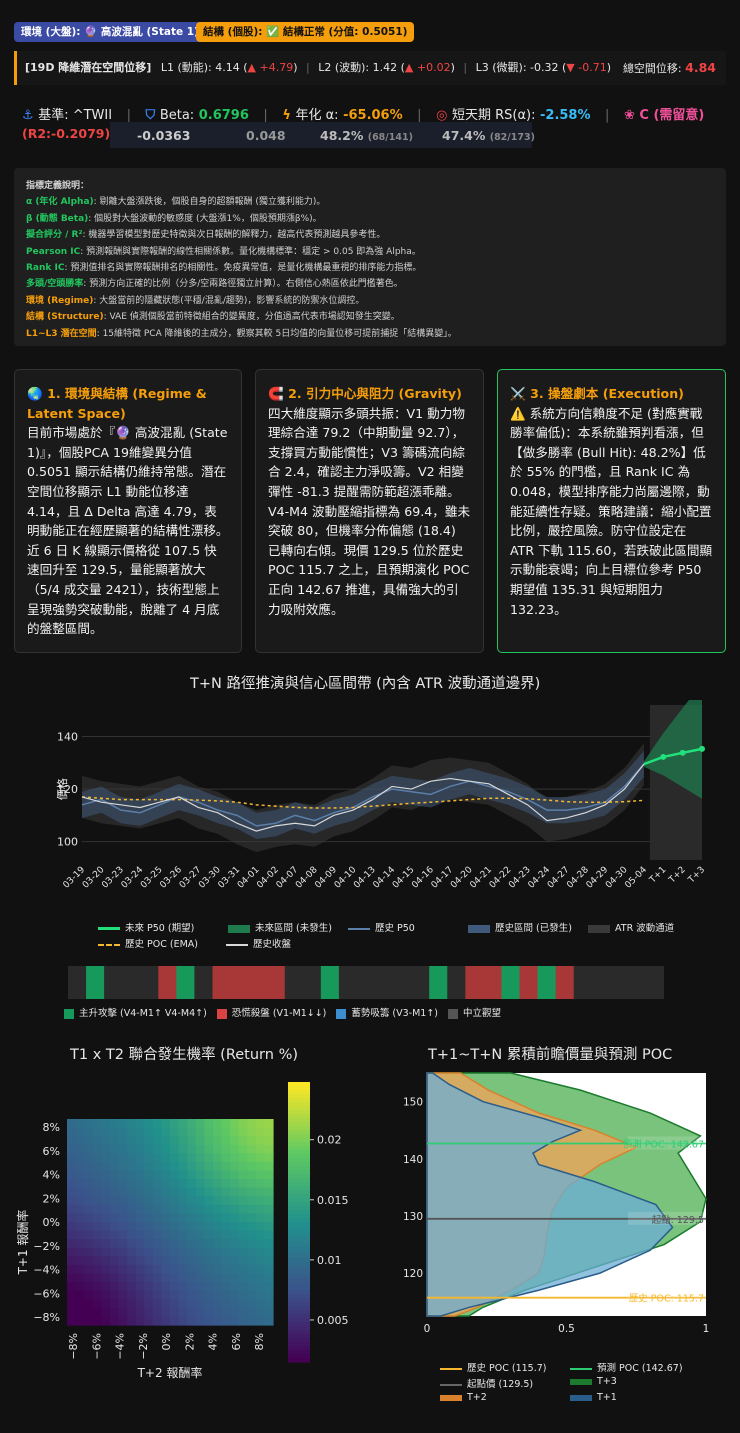 The width and height of the screenshot is (740, 1433). Describe the element at coordinates (333, 1320) in the screenshot. I see `colorbar-tick-label: 0.005` at that location.